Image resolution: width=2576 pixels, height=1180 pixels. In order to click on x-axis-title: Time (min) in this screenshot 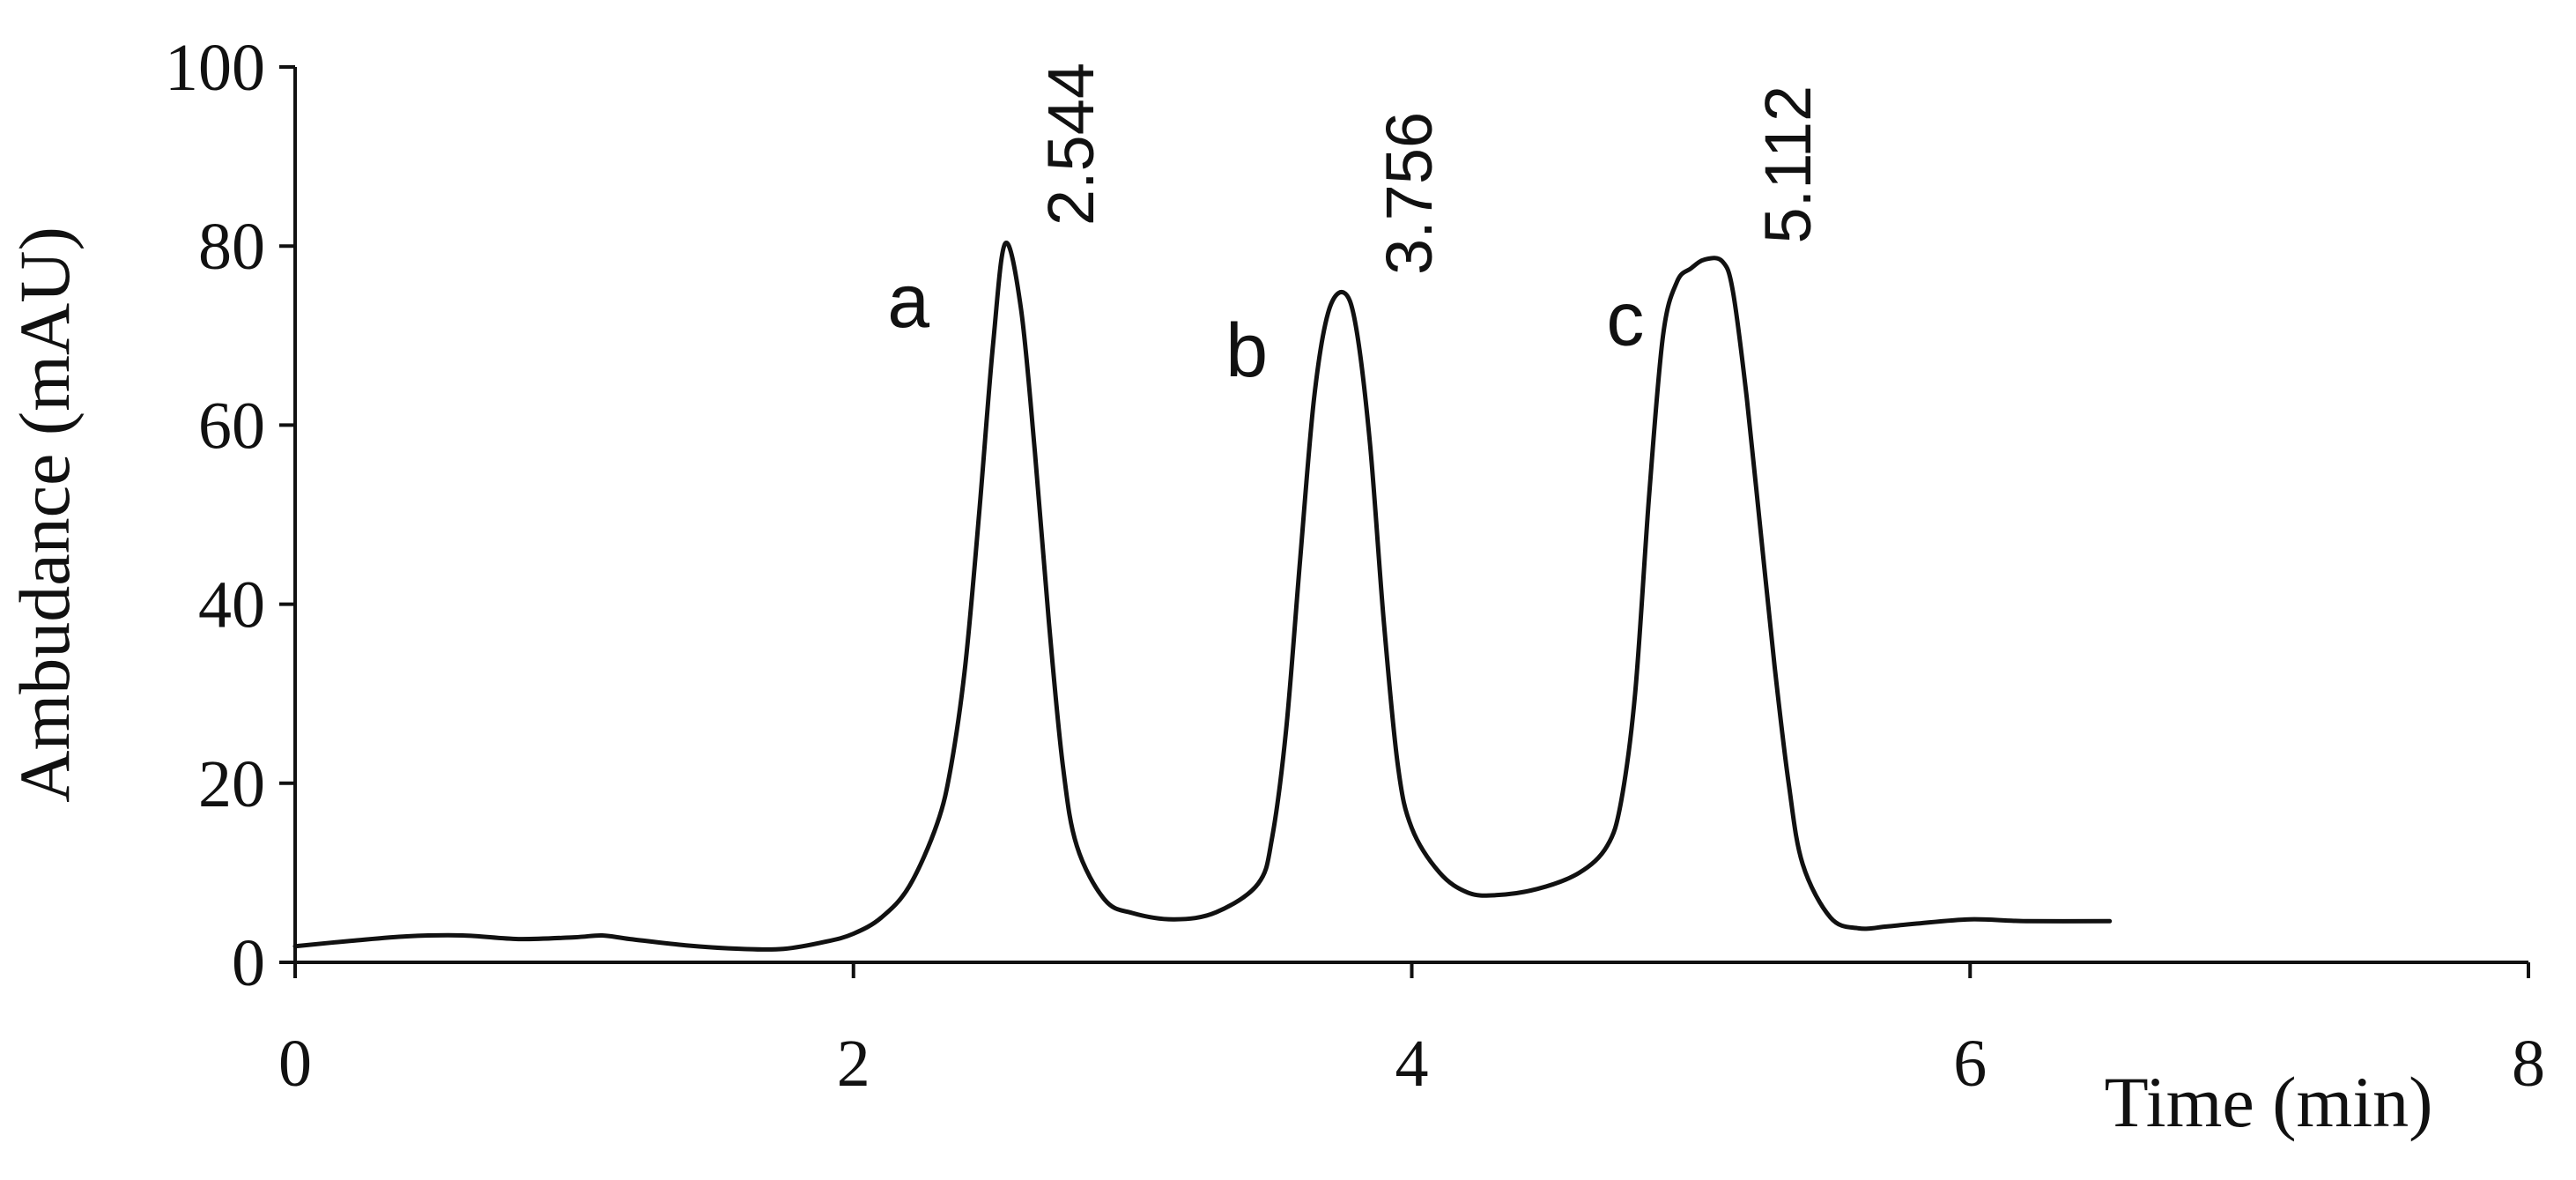, I will do `click(2269, 1102)`.